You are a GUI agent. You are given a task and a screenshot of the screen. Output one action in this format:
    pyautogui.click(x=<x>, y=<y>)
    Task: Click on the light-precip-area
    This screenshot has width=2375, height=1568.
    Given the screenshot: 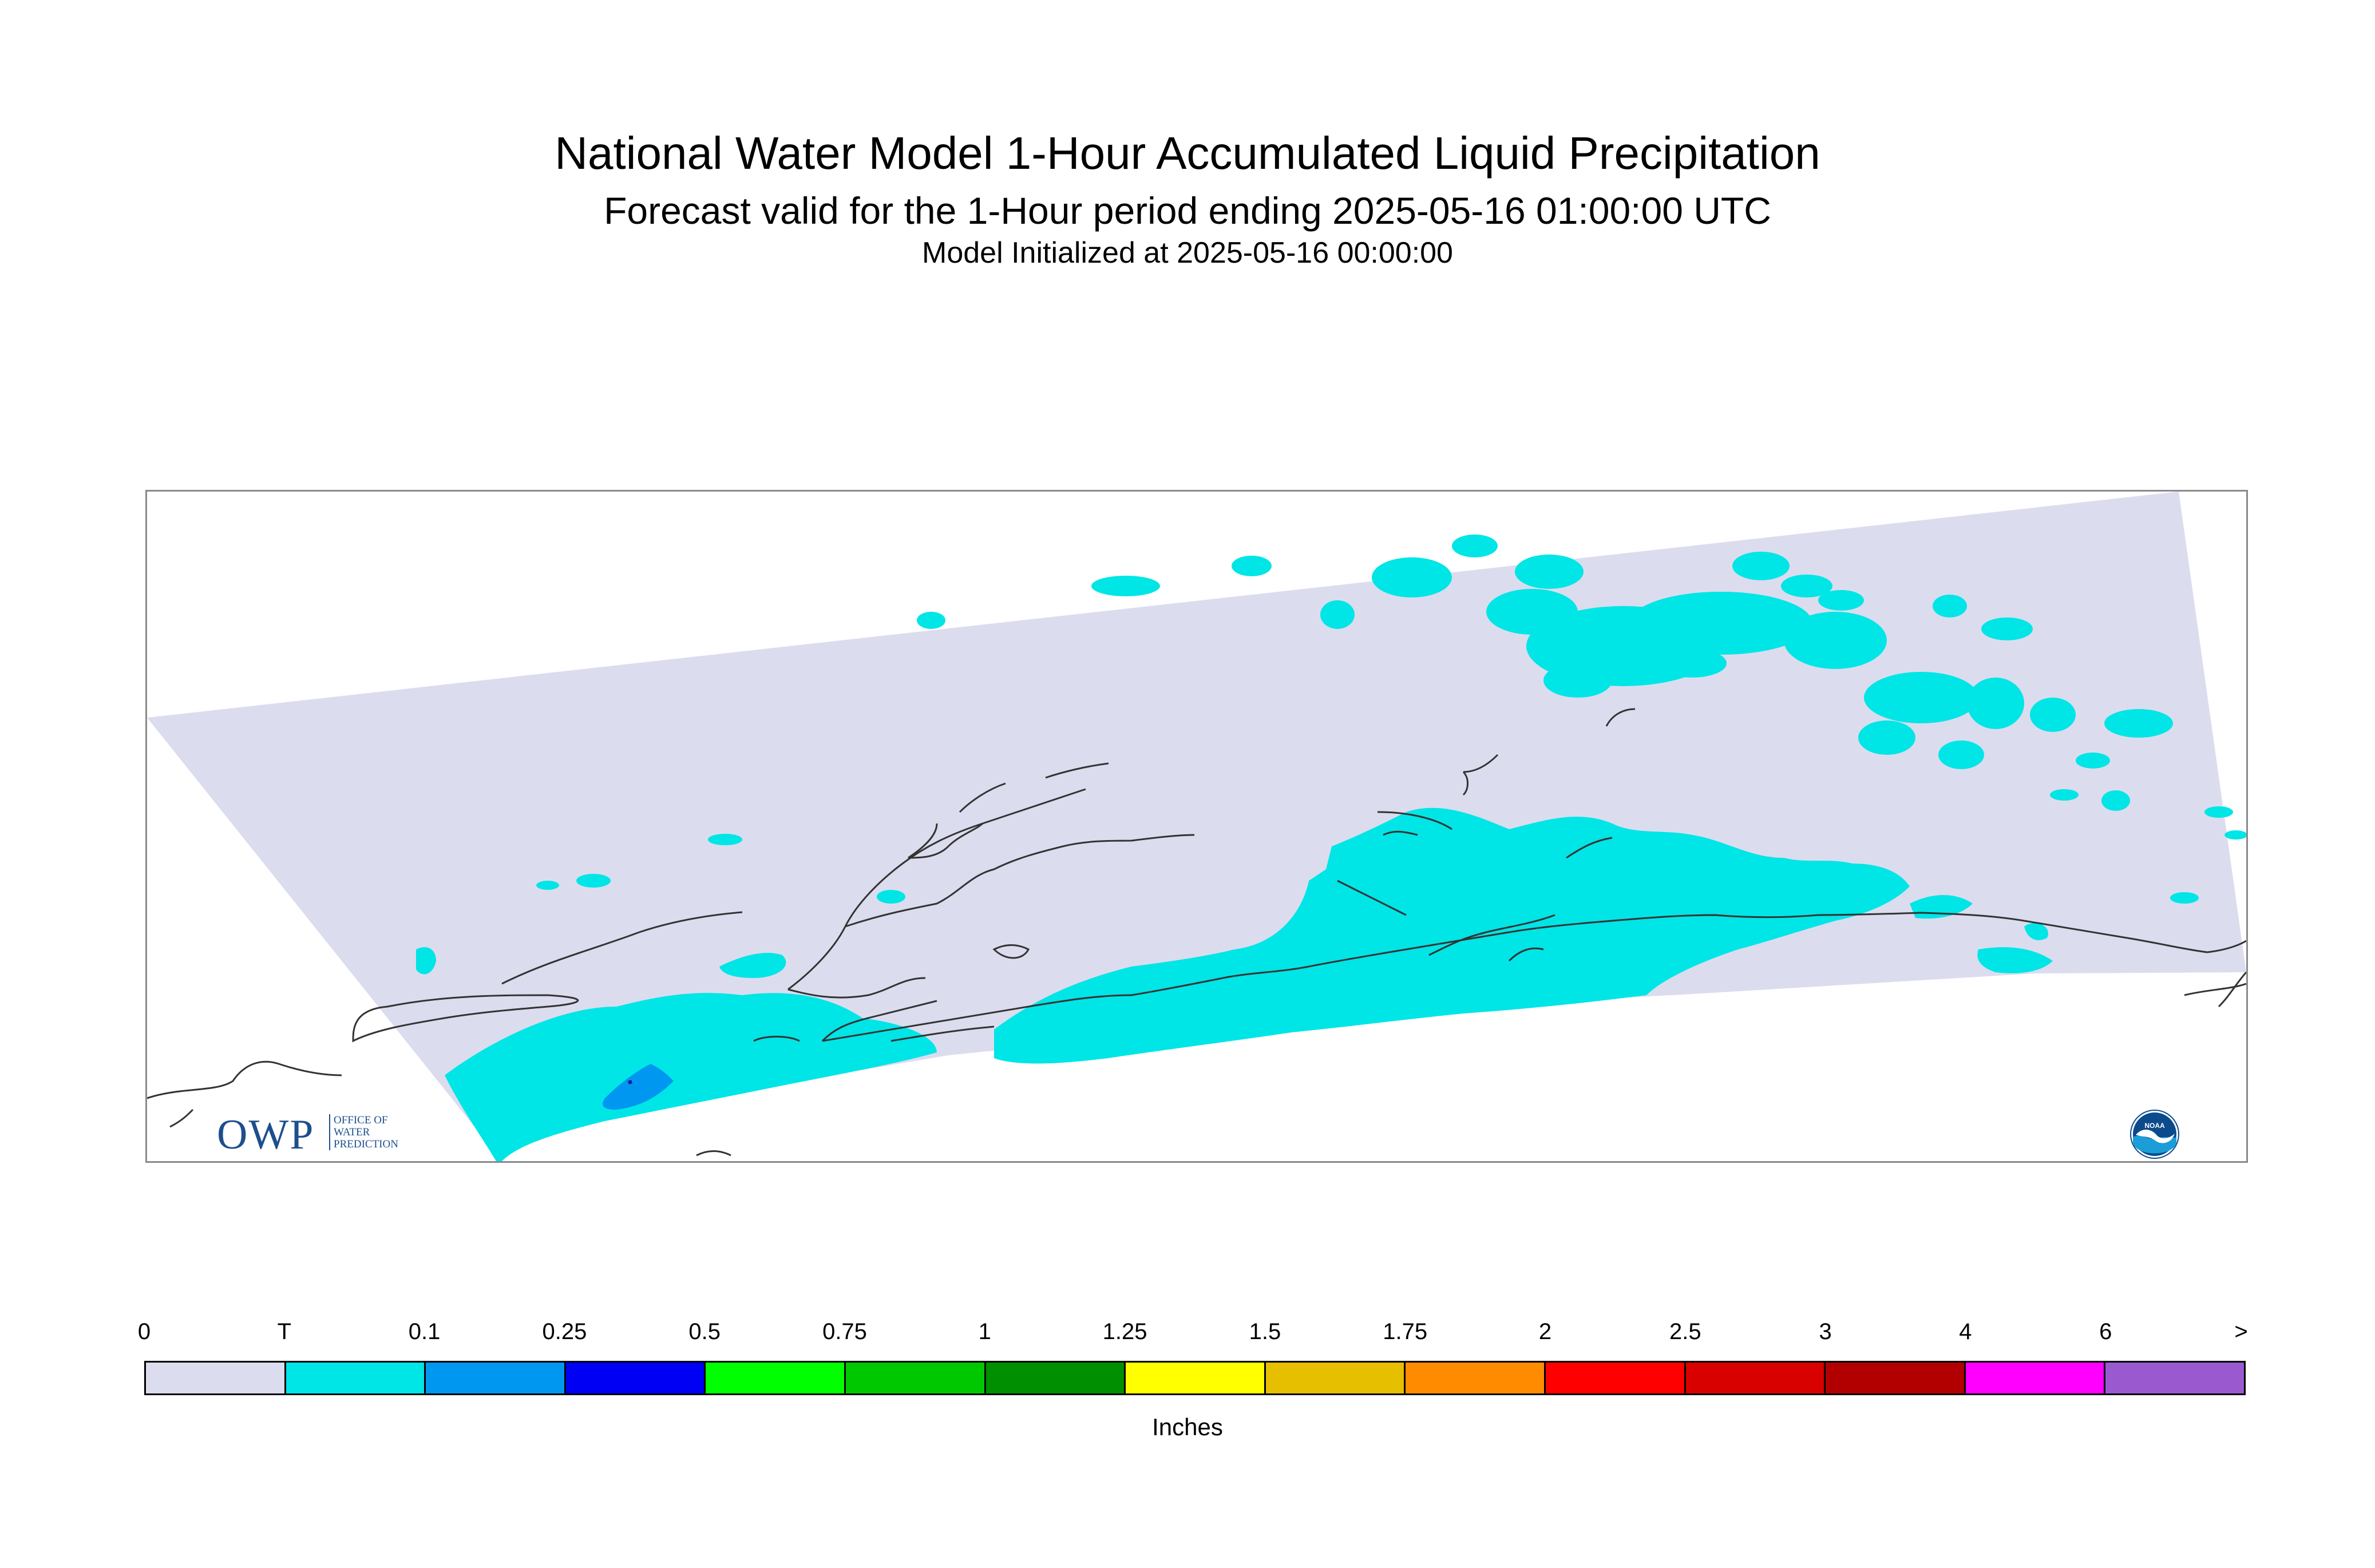 What is the action you would take?
    pyautogui.click(x=639, y=1087)
    